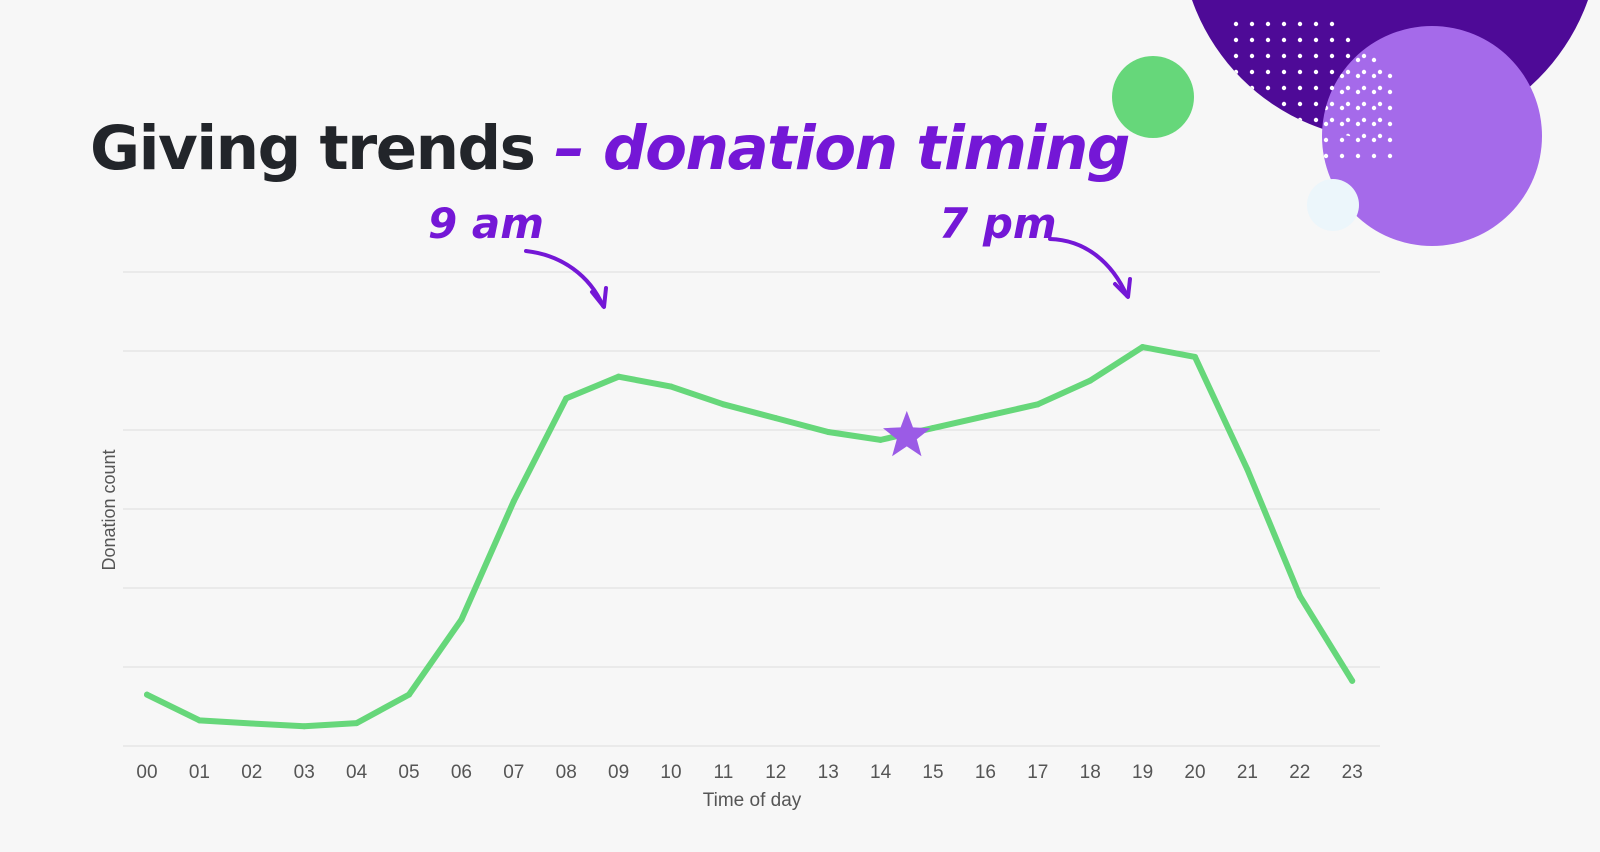 The height and width of the screenshot is (852, 1600). Describe the element at coordinates (486, 223) in the screenshot. I see `annotation-9am: 9 am` at that location.